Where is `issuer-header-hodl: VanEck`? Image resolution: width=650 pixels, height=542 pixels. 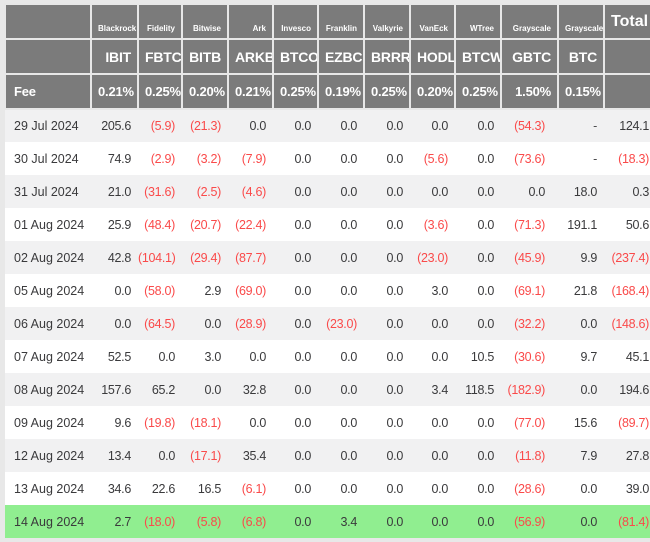
issuer-header-hodl: VanEck is located at coordinates (432, 21).